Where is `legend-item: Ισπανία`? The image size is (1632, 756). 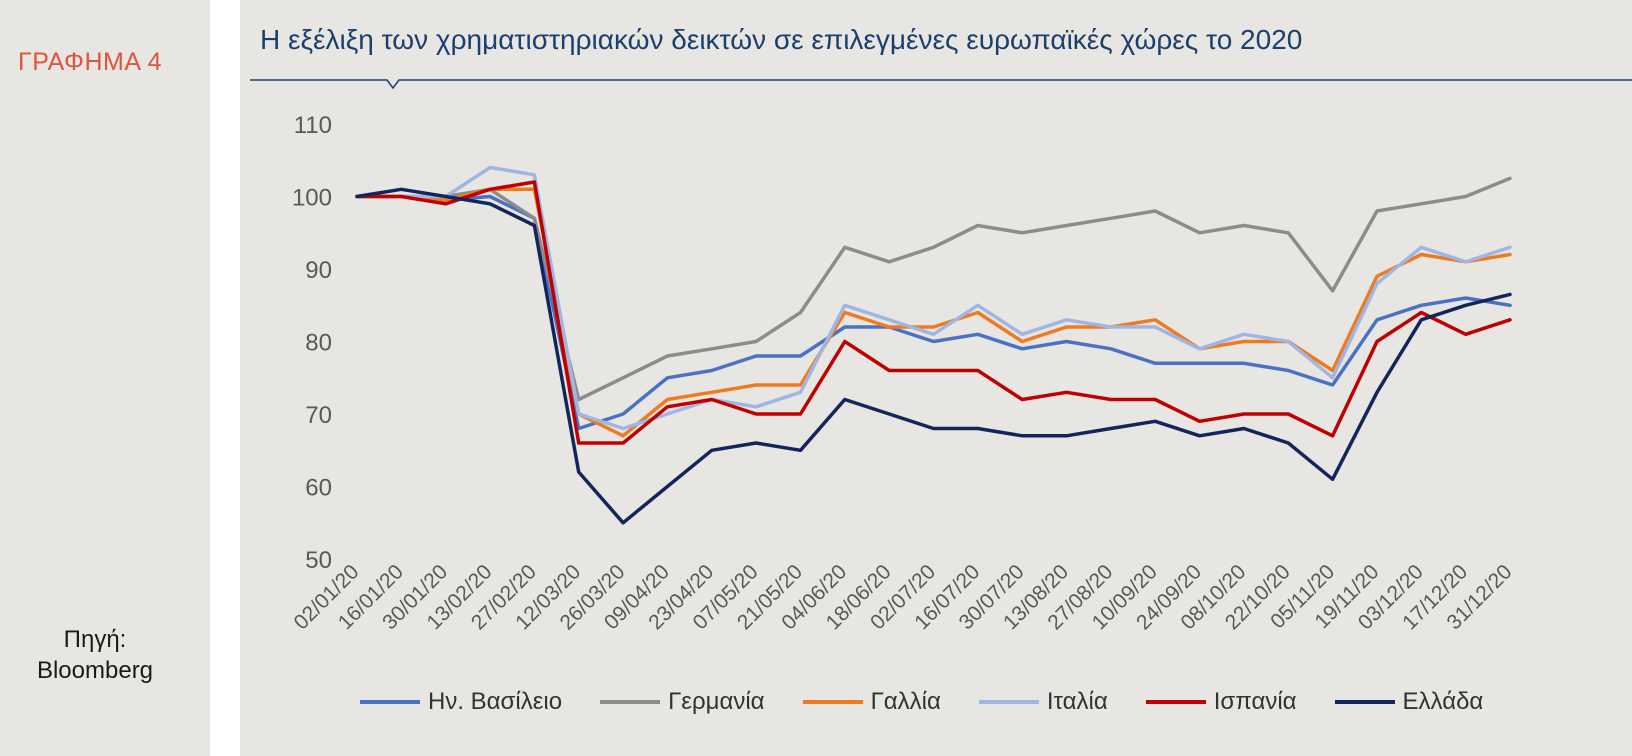
legend-item: Ισπανία is located at coordinates (1221, 702).